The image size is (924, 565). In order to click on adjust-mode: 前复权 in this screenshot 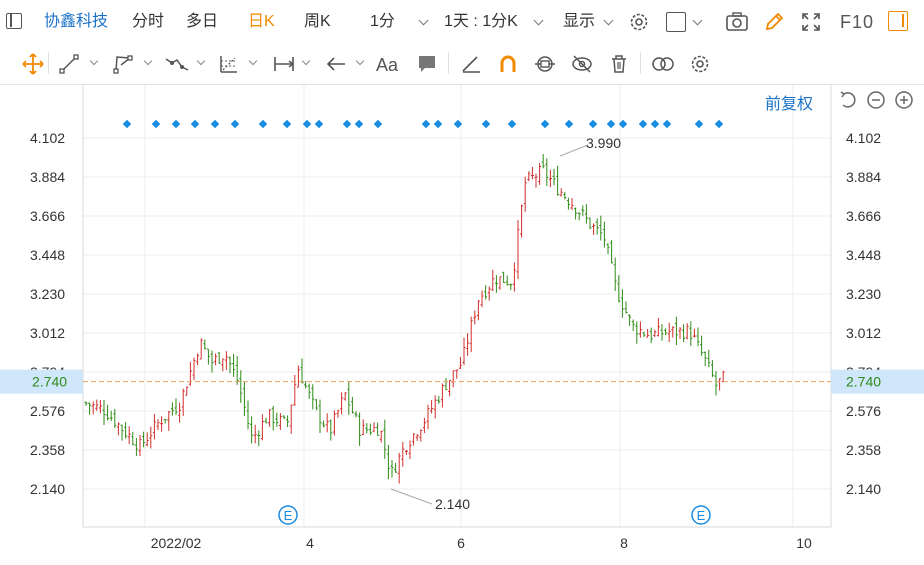, I will do `click(789, 104)`.